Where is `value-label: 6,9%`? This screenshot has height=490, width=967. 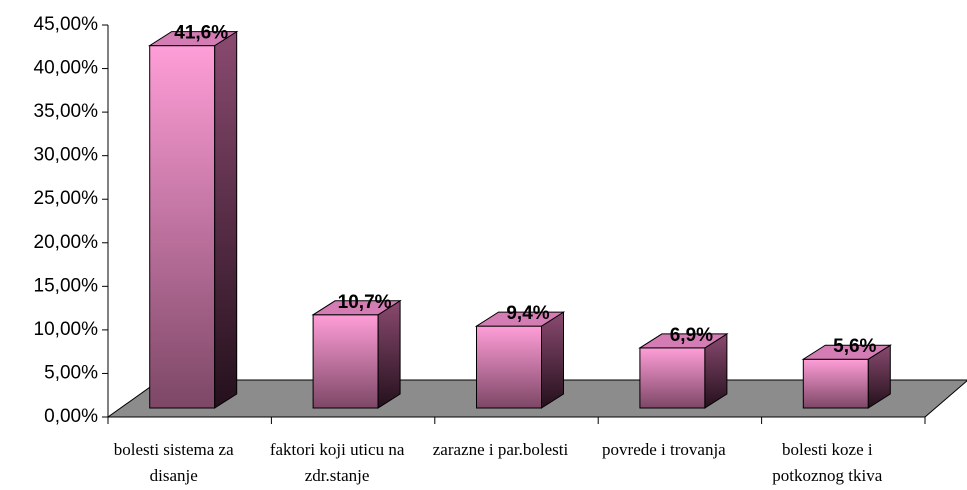
value-label: 6,9% is located at coordinates (691, 335).